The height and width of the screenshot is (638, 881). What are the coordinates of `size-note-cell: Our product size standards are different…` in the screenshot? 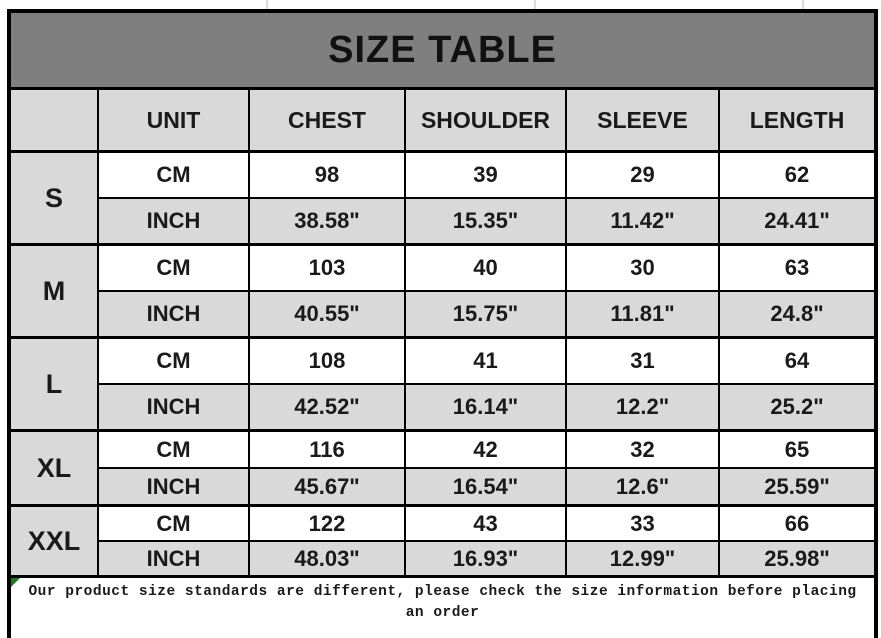 It's located at (442, 606).